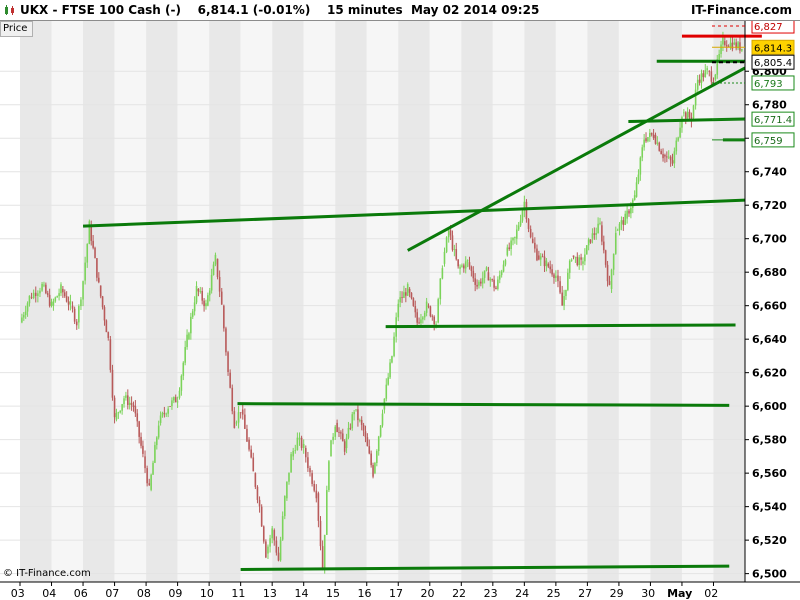 This screenshot has height=600, width=800. What do you see at coordinates (769, 339) in the screenshot?
I see `y-tick-label: 6,640` at bounding box center [769, 339].